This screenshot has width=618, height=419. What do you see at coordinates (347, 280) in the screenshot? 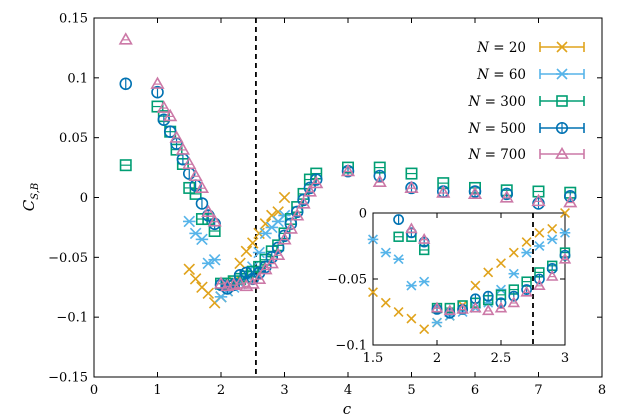
I see `y-tick-label: −0.05` at bounding box center [347, 280].